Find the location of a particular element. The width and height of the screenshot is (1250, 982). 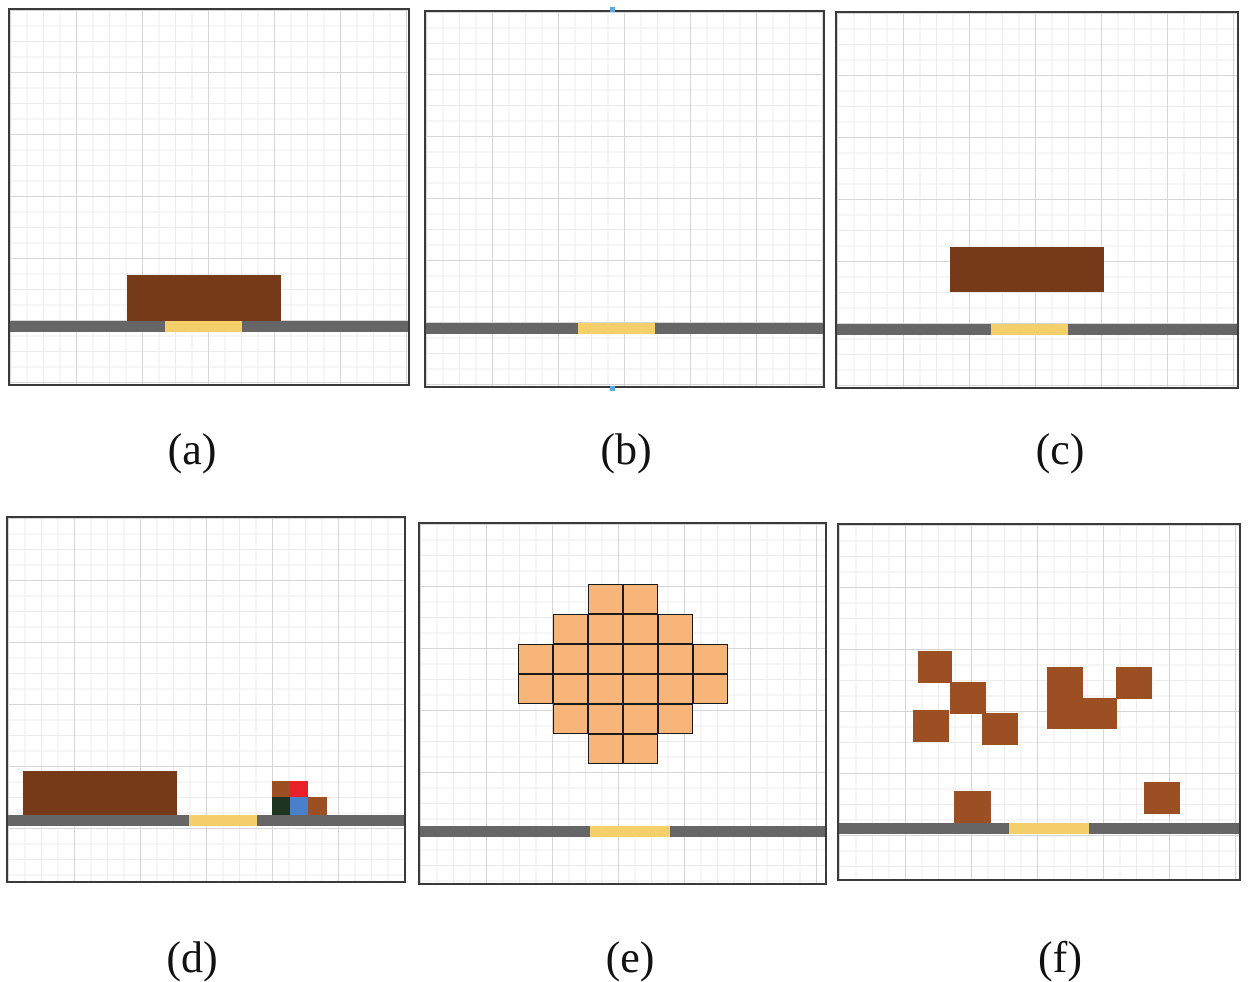

caption-e: (e) is located at coordinates (630, 957).